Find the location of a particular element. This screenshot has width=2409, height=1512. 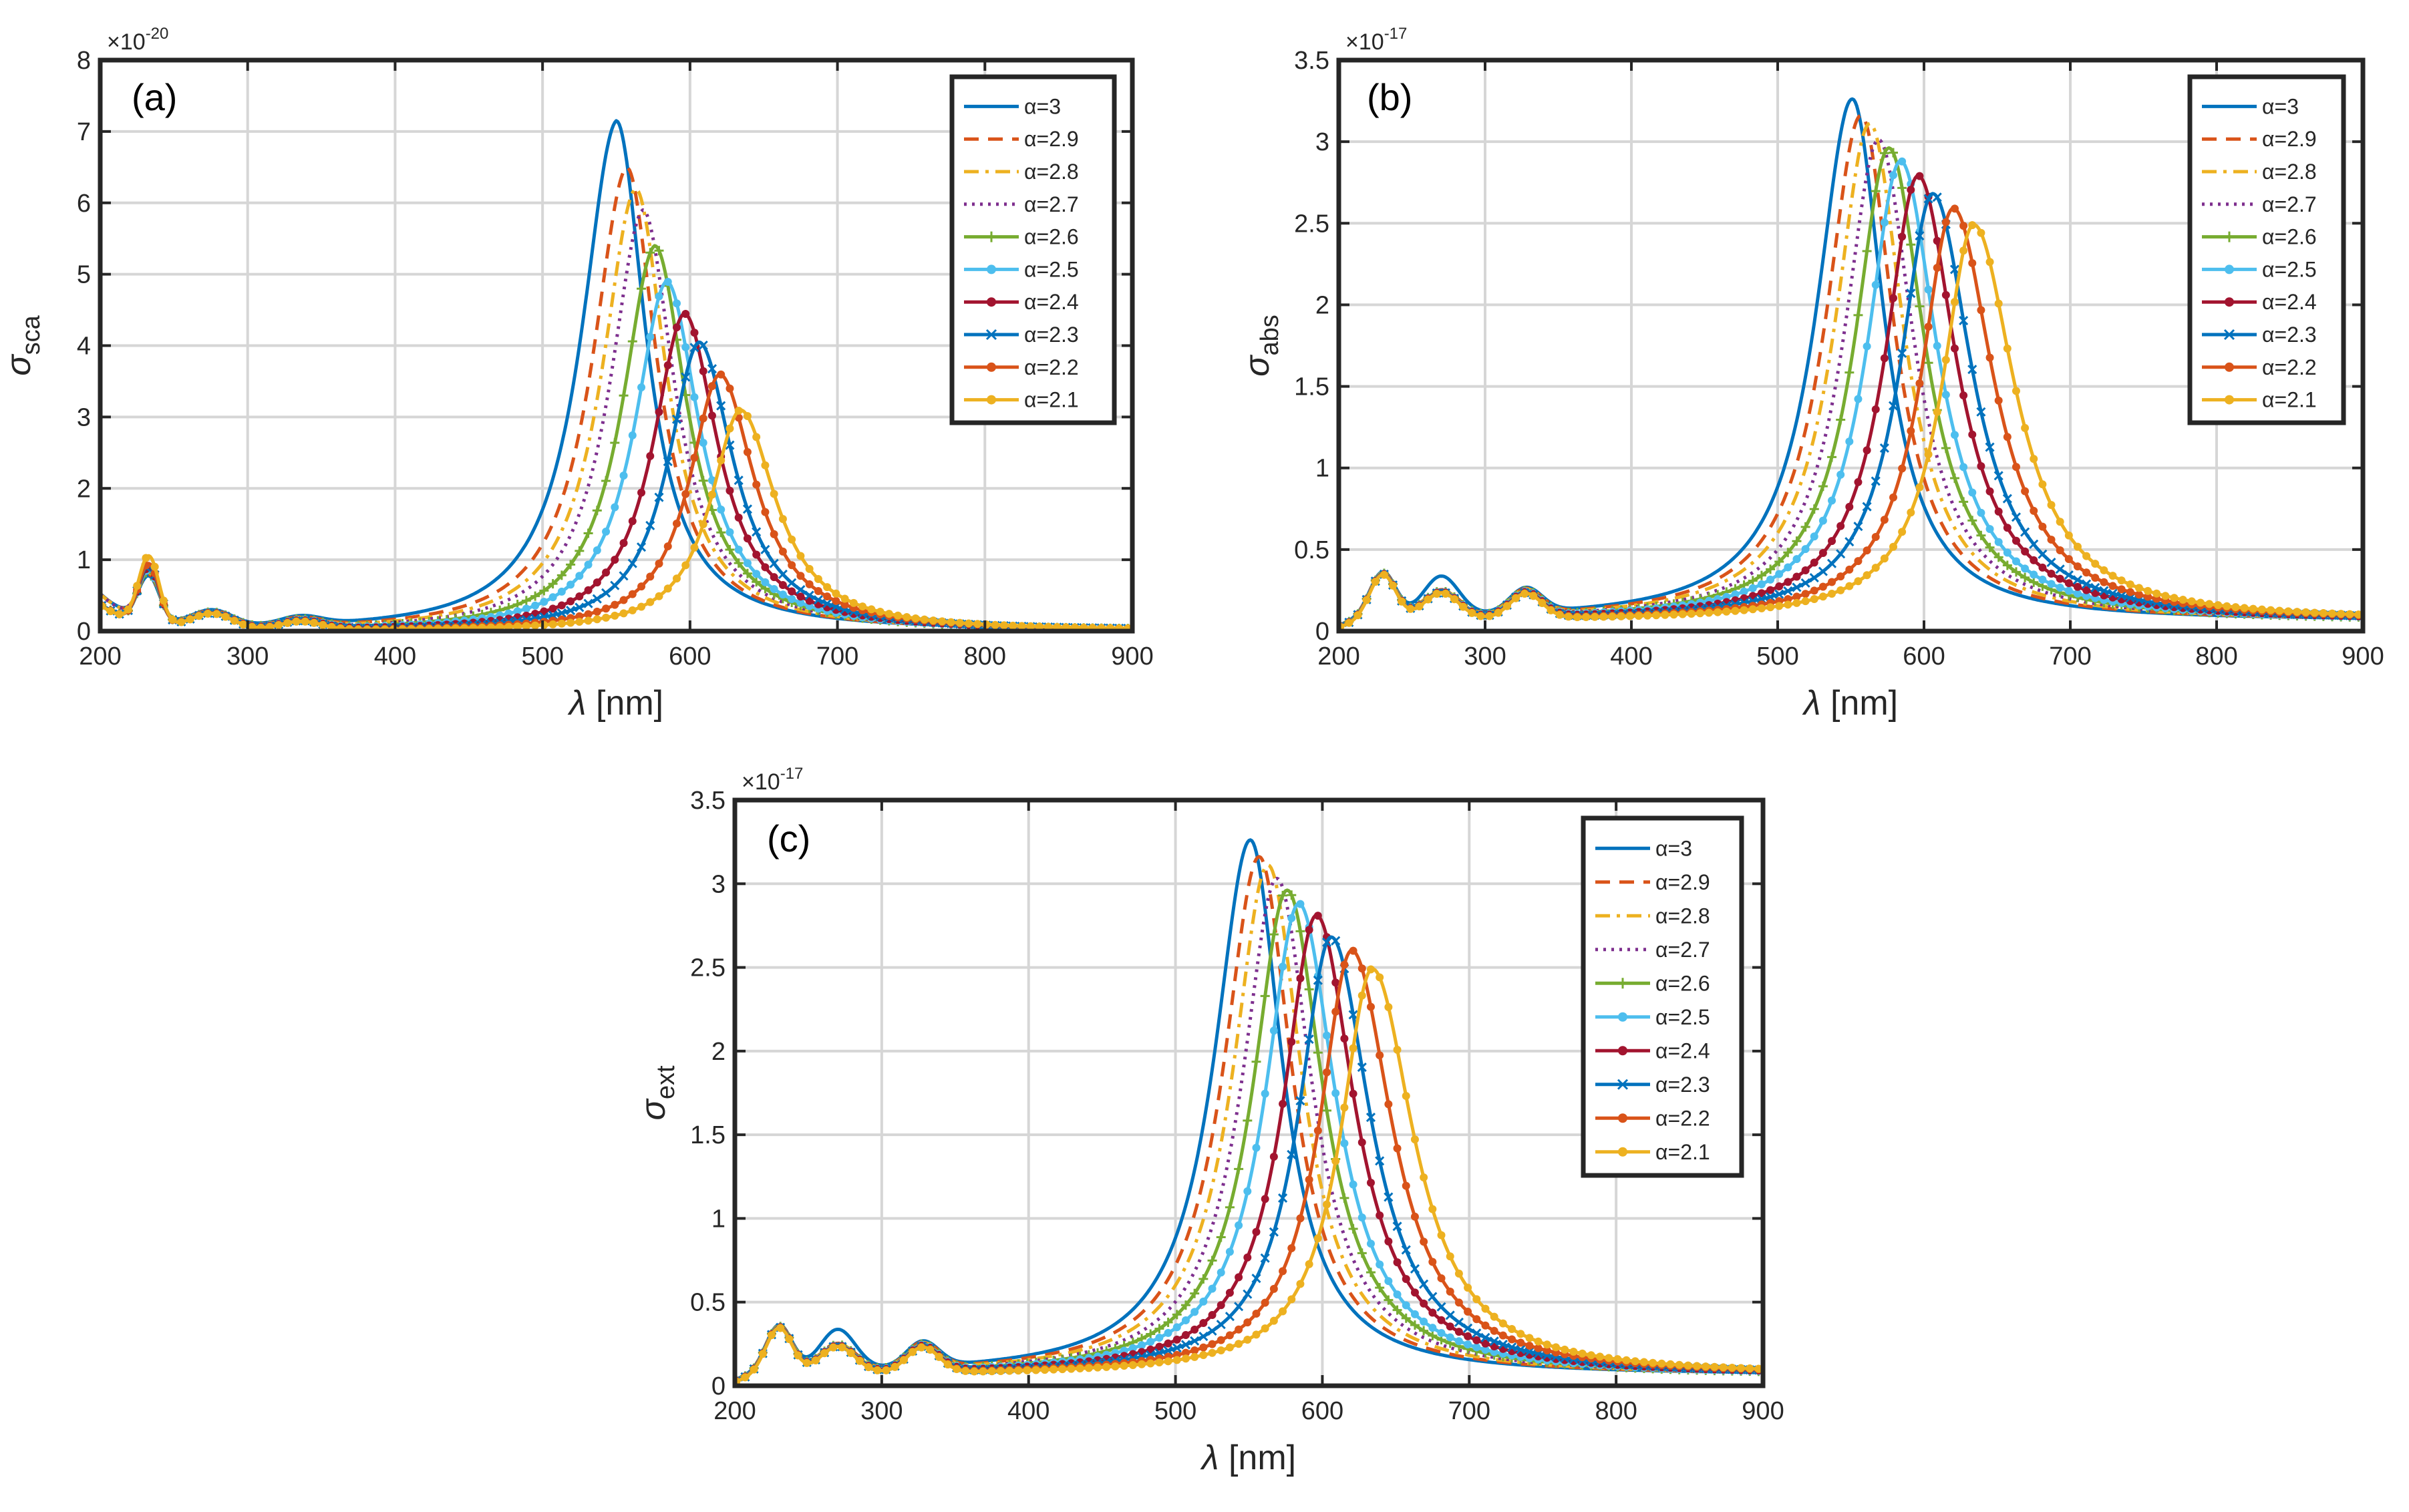

legend-entry: α=2.9 is located at coordinates (1682, 882).